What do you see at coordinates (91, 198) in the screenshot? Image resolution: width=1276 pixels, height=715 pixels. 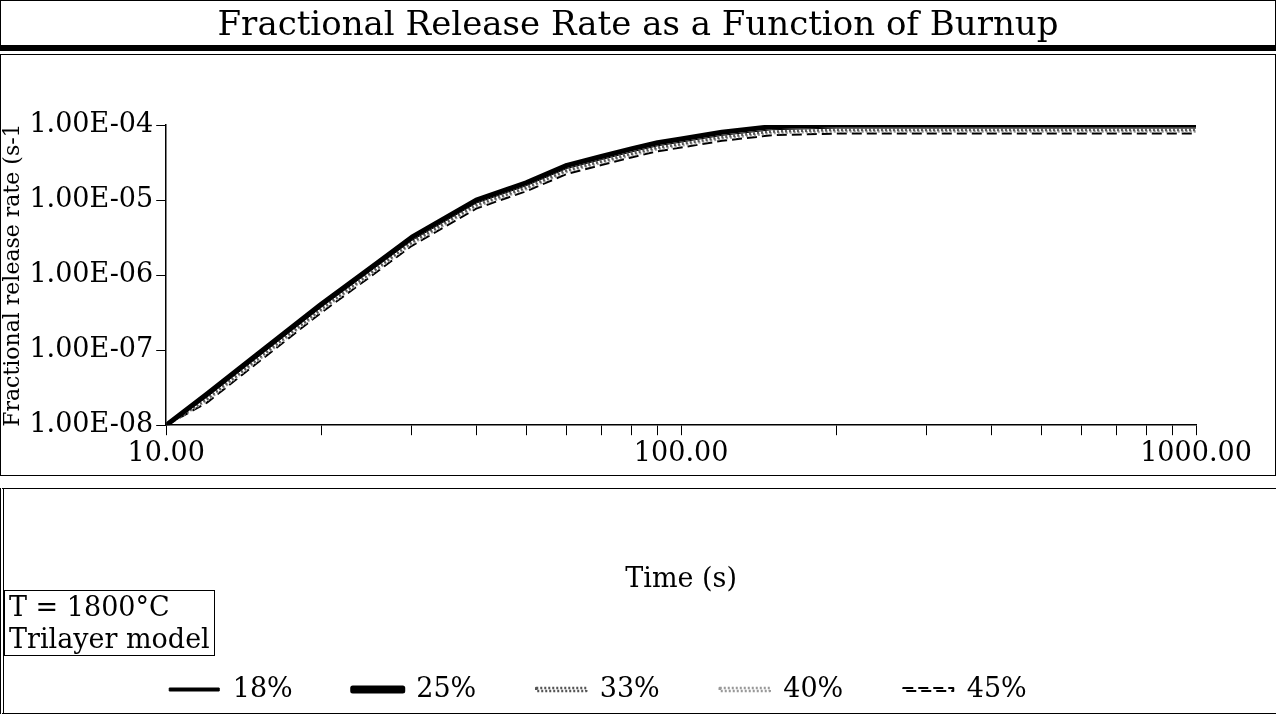 I see `y-tick-label: 1.00E-05` at bounding box center [91, 198].